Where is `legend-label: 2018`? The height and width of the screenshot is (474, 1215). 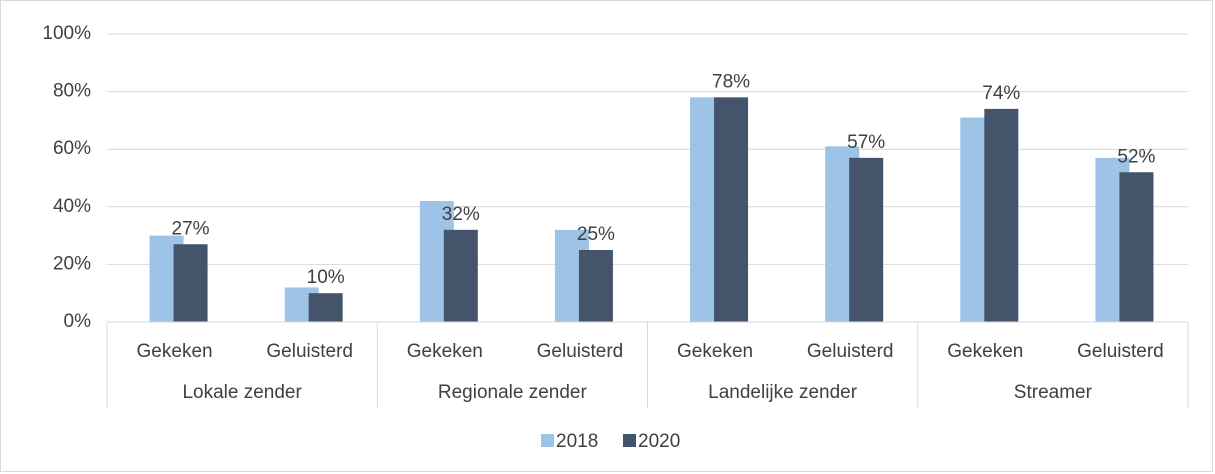
legend-label: 2018 is located at coordinates (577, 441).